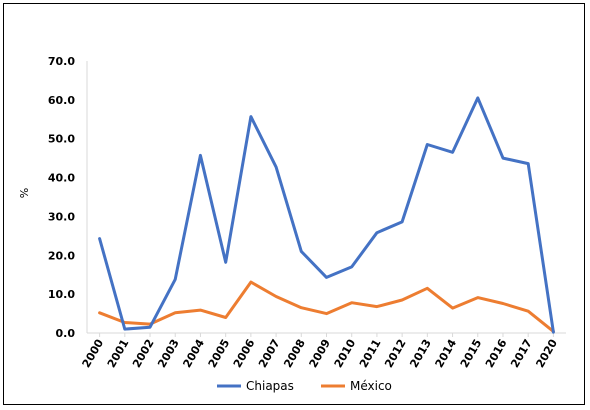  Describe the element at coordinates (68, 197) in the screenshot. I see `y-axis: 0.0 10.0 20.0 30.0 40.0 50.0 60.0 70.0` at that location.